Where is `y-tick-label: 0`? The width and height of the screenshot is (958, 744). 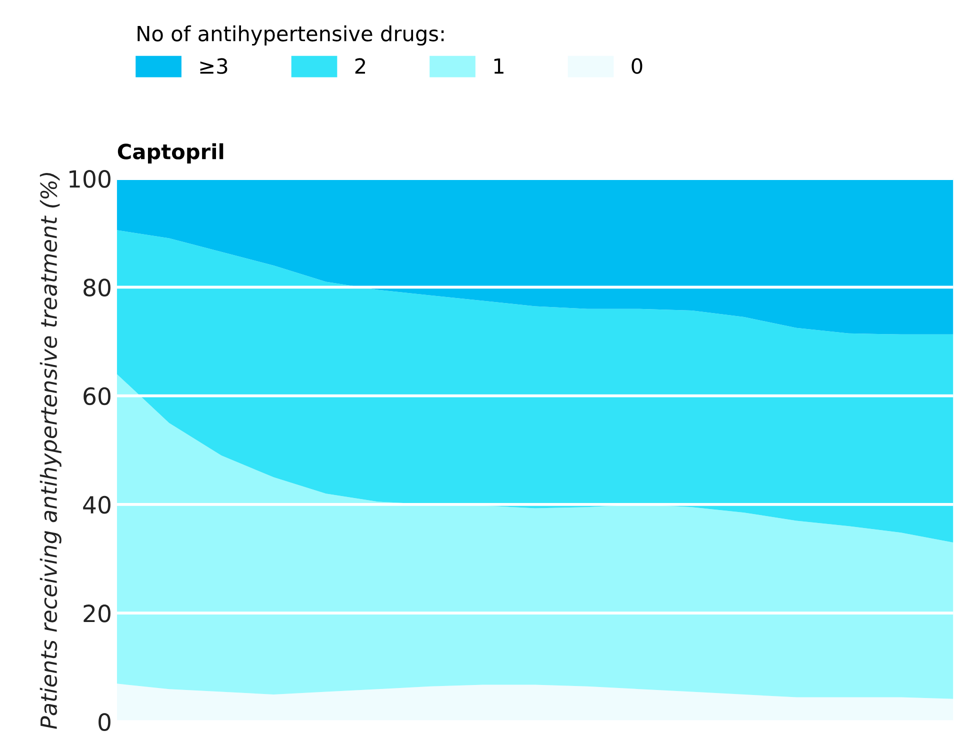 y-tick-label: 0 is located at coordinates (104, 722).